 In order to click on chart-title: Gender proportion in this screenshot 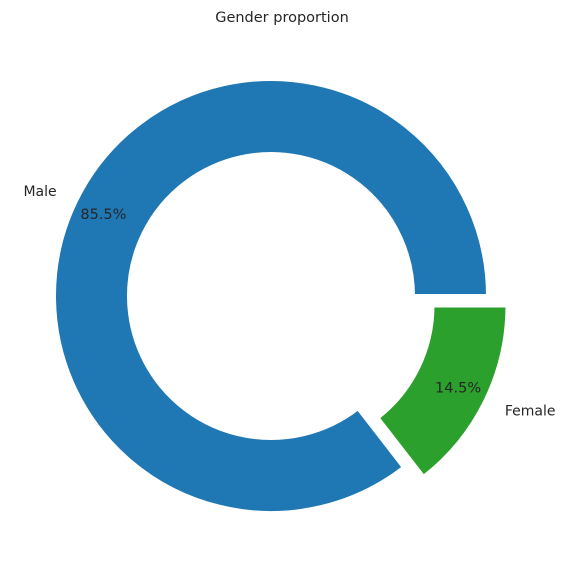, I will do `click(282, 18)`.